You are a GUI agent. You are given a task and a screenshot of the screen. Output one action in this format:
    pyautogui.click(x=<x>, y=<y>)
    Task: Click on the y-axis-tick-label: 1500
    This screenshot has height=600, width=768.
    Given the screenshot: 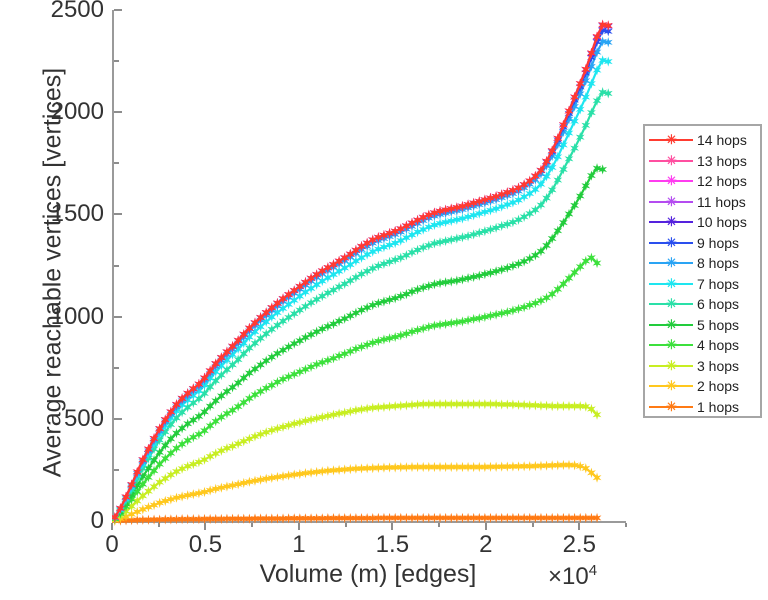 What is the action you would take?
    pyautogui.click(x=77, y=214)
    